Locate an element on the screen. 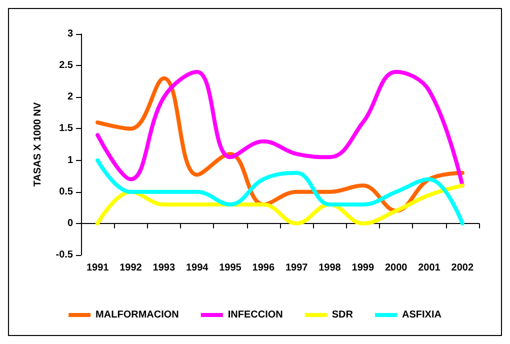 The width and height of the screenshot is (510, 344). legend-label: SDR is located at coordinates (343, 315).